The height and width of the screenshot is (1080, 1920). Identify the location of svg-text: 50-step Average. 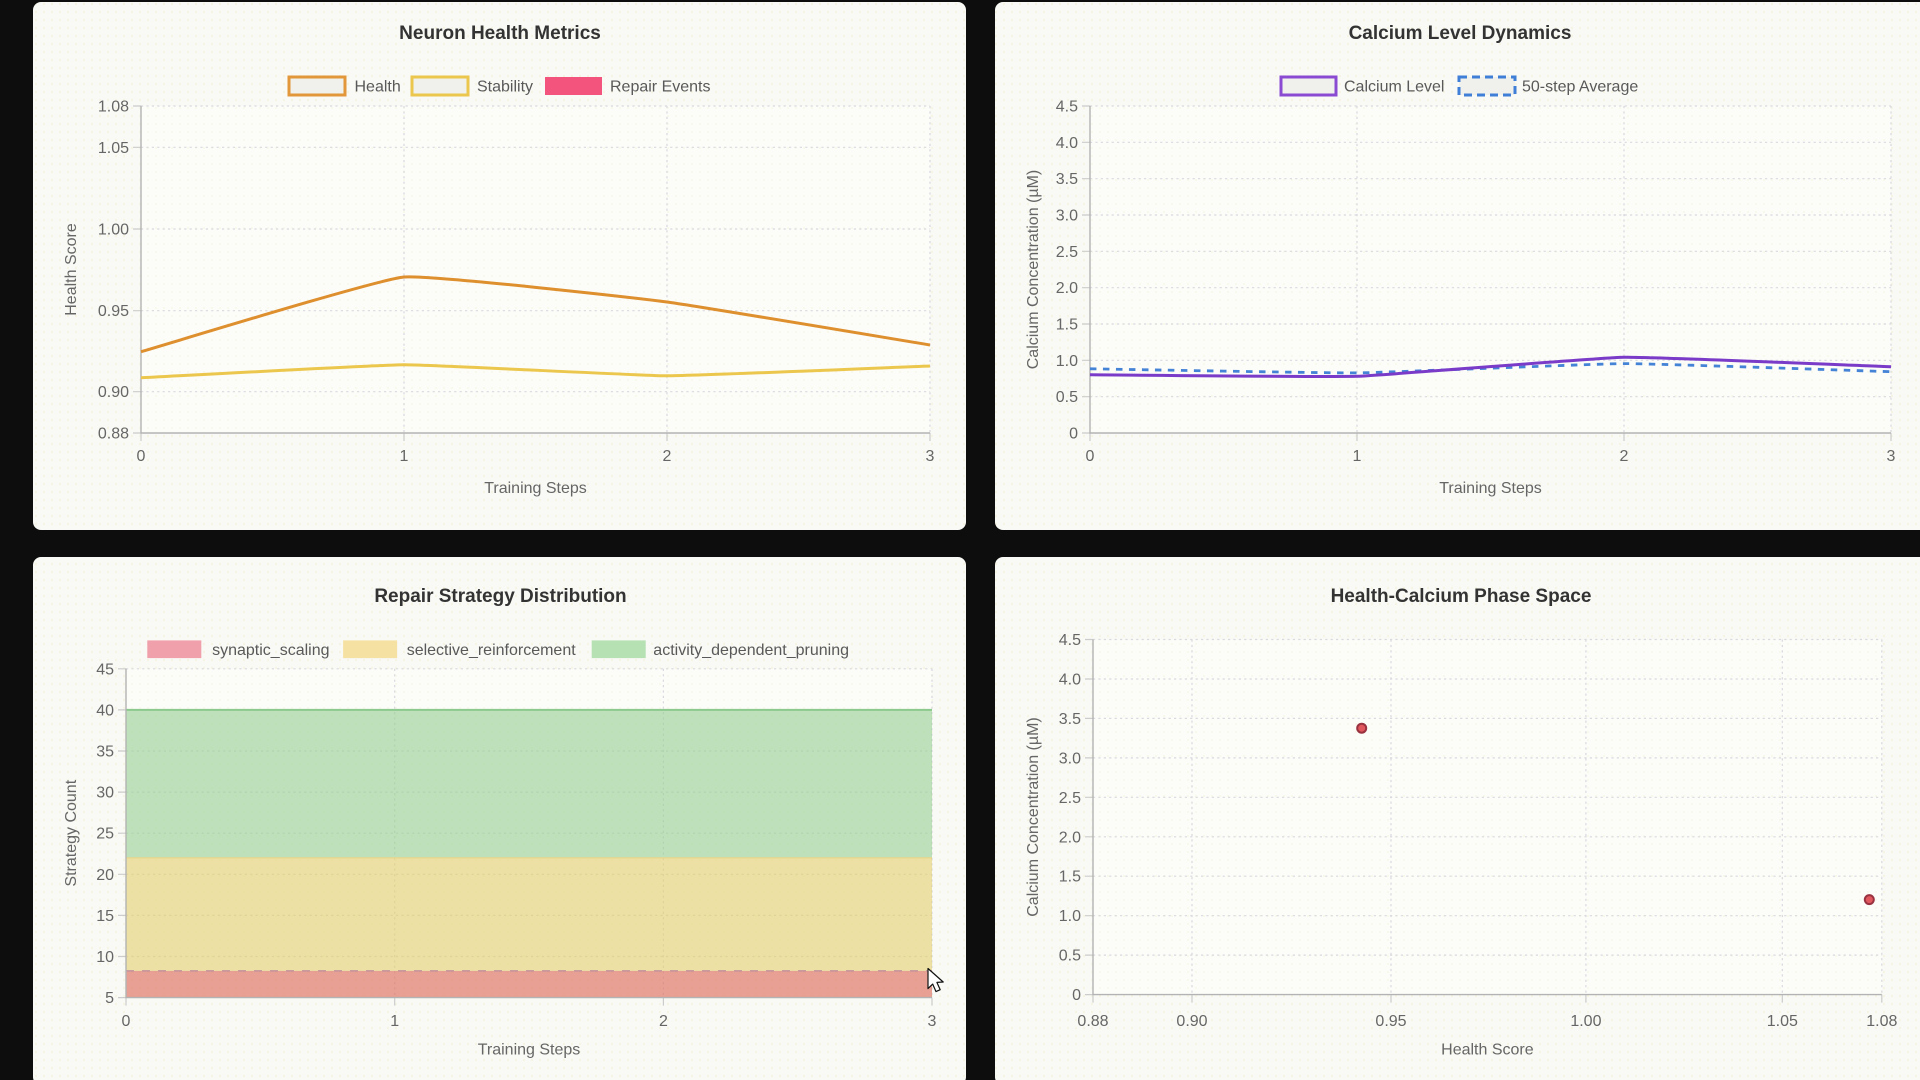
(1580, 87).